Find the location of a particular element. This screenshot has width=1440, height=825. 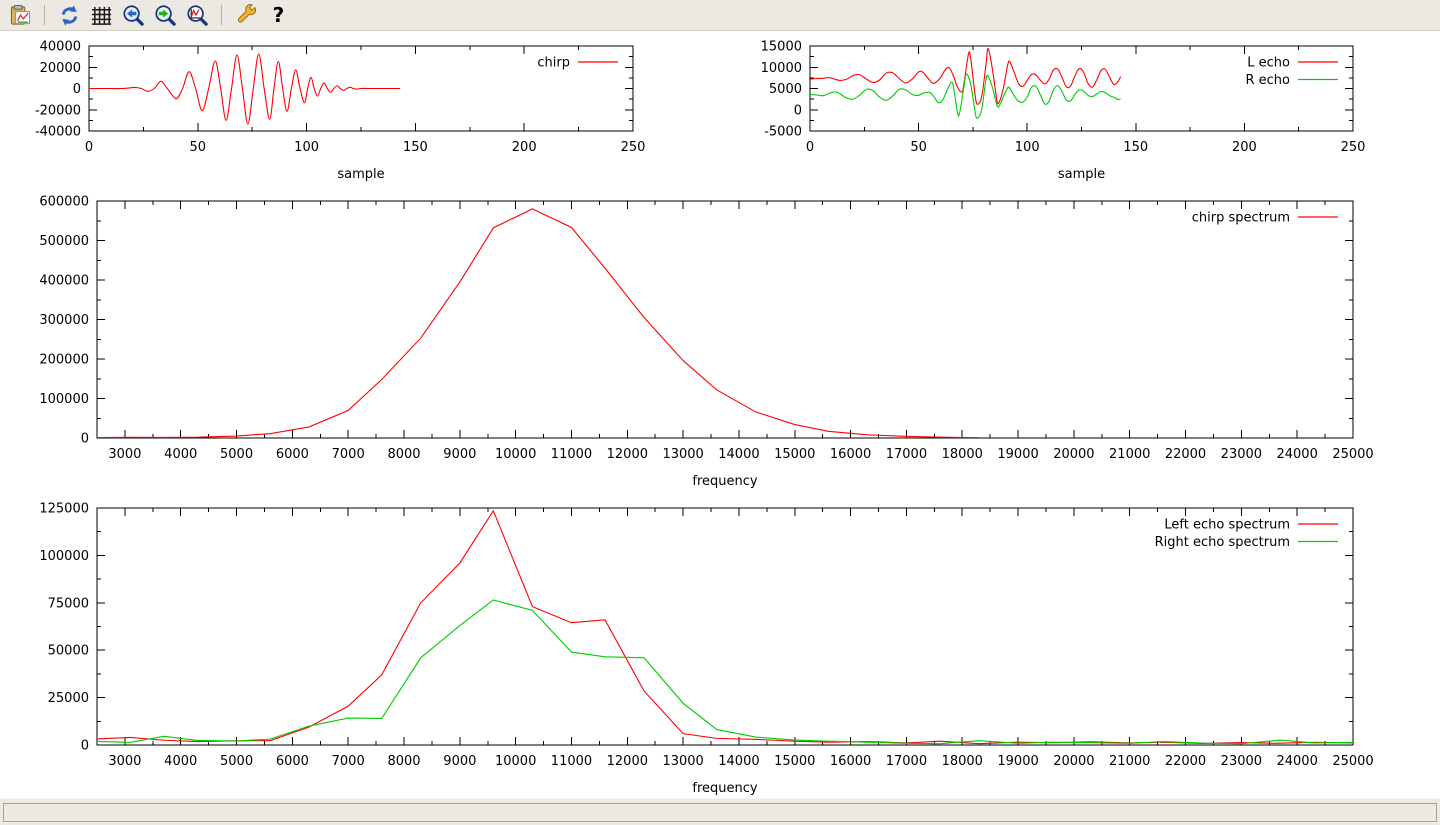

autoscale-button is located at coordinates (197, 15).